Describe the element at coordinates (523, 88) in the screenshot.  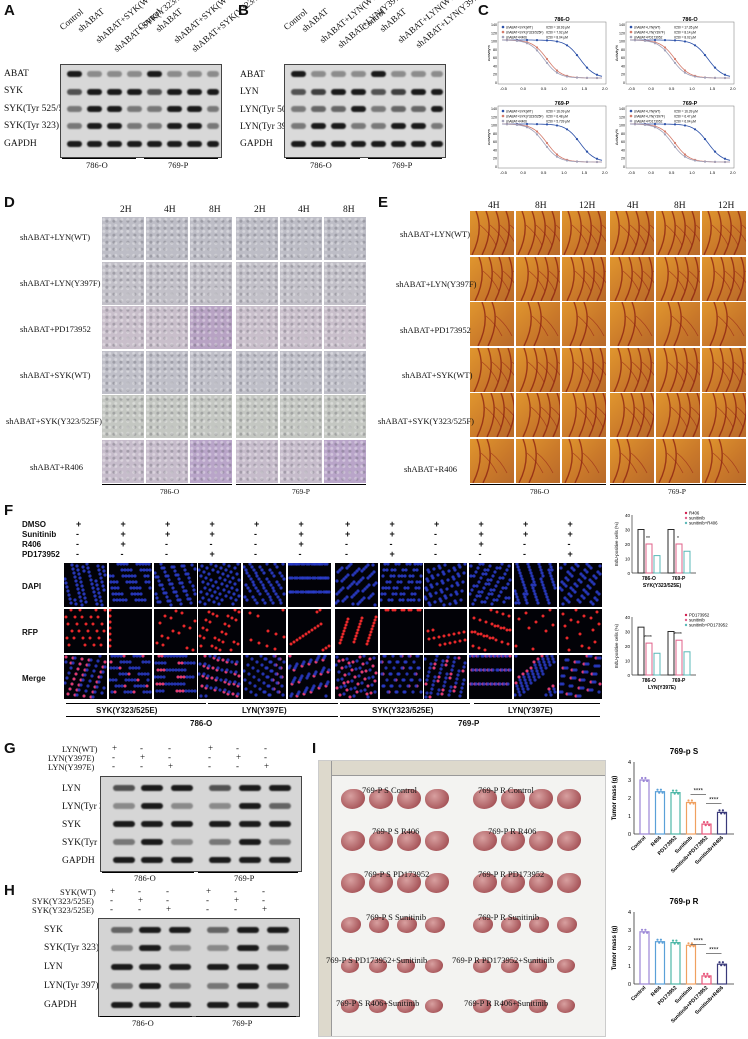
I see `x-tick: 0.0` at that location.